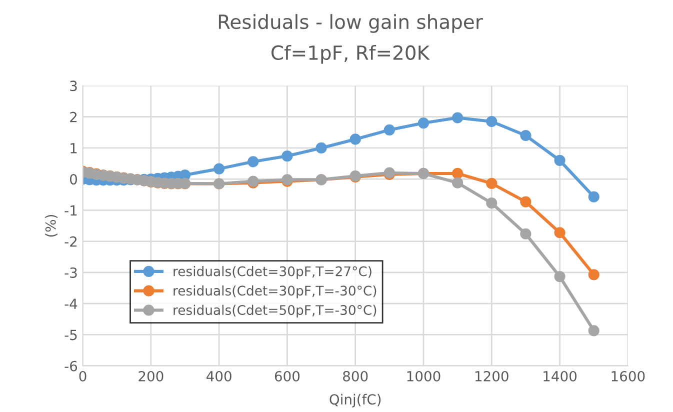  Describe the element at coordinates (423, 376) in the screenshot. I see `x-tick-label: 1000` at that location.